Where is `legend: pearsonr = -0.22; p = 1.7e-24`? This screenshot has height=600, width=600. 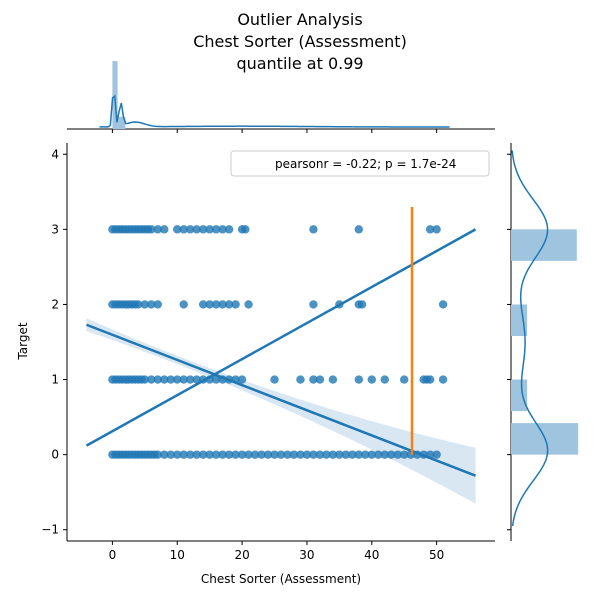
legend: pearsonr = -0.22; p = 1.7e-24 is located at coordinates (360, 163).